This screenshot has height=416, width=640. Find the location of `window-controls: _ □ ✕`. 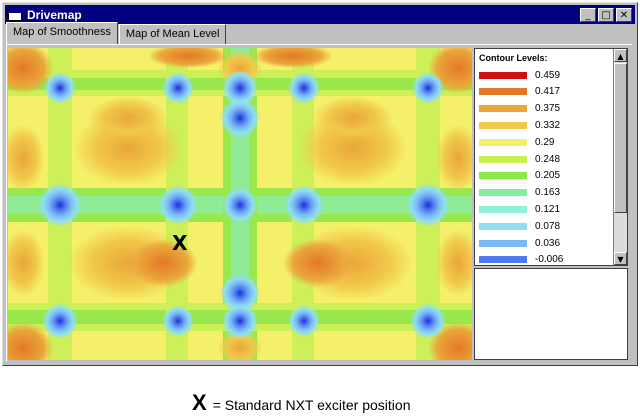

window-controls: _ □ ✕ is located at coordinates (606, 14).